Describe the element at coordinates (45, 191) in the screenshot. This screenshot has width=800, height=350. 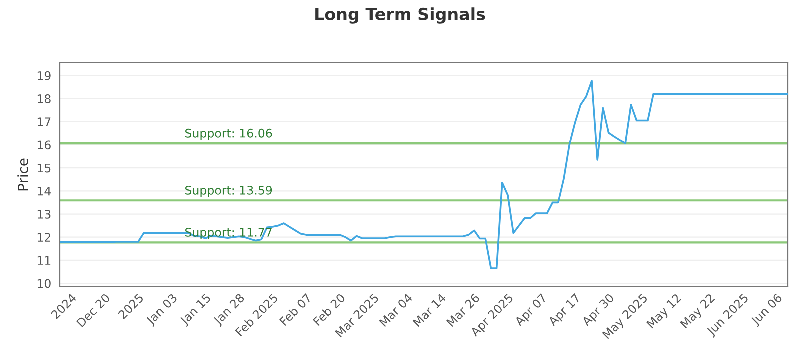
I see `y-tick-label: 14` at that location.